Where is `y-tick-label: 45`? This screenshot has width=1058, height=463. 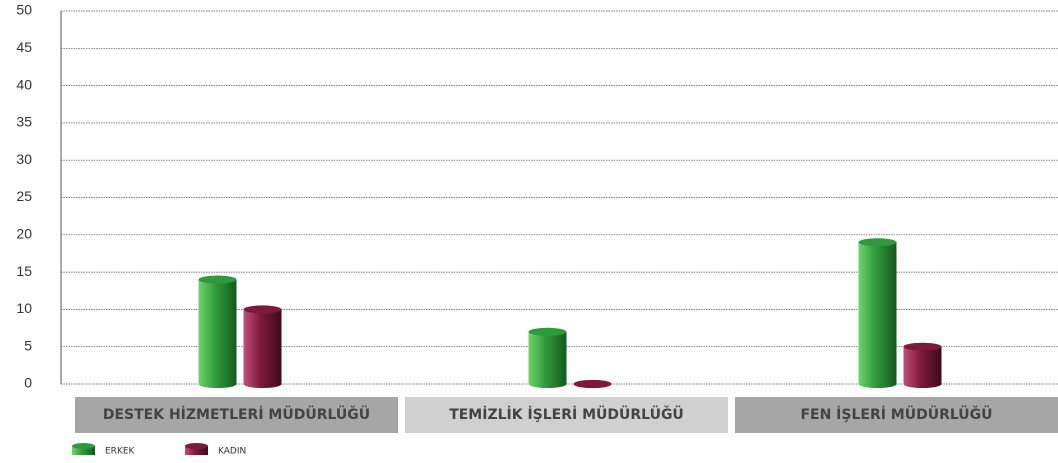 y-tick-label: 45 is located at coordinates (24, 47).